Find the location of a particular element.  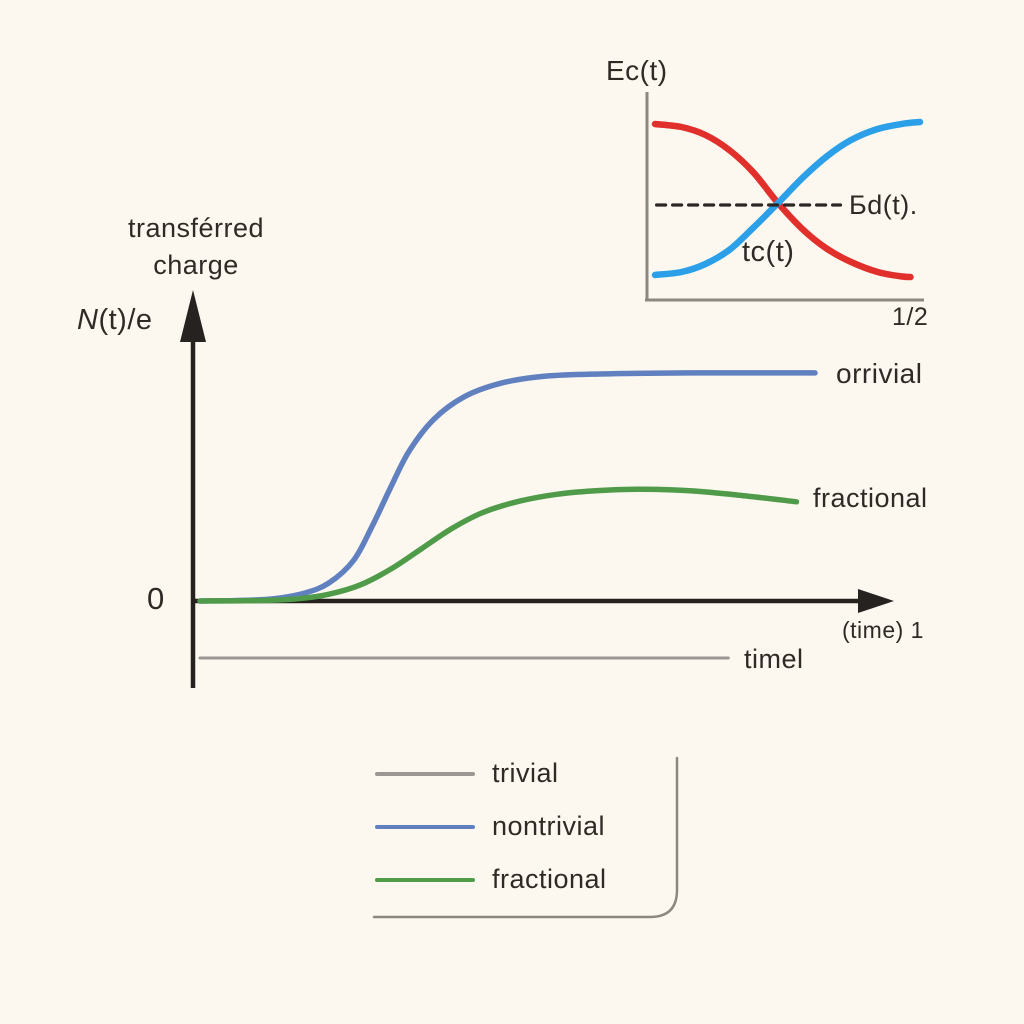

y-axis-symbol-variable: N is located at coordinates (88, 320).